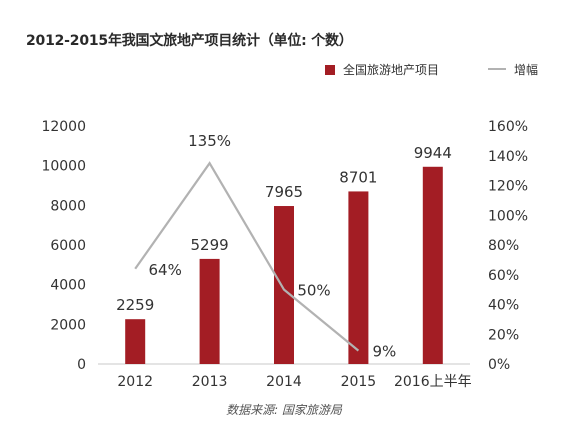  I want to click on growth-value-label: 50%, so click(313, 291).